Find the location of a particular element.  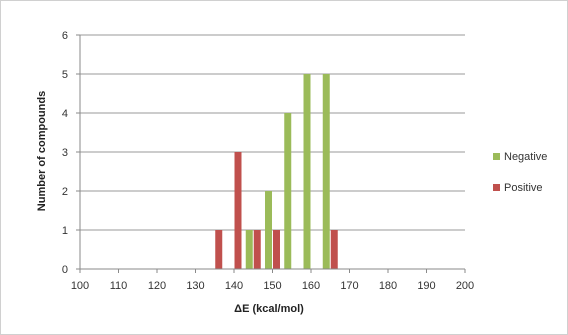

x-tick-label: 100 is located at coordinates (80, 286).